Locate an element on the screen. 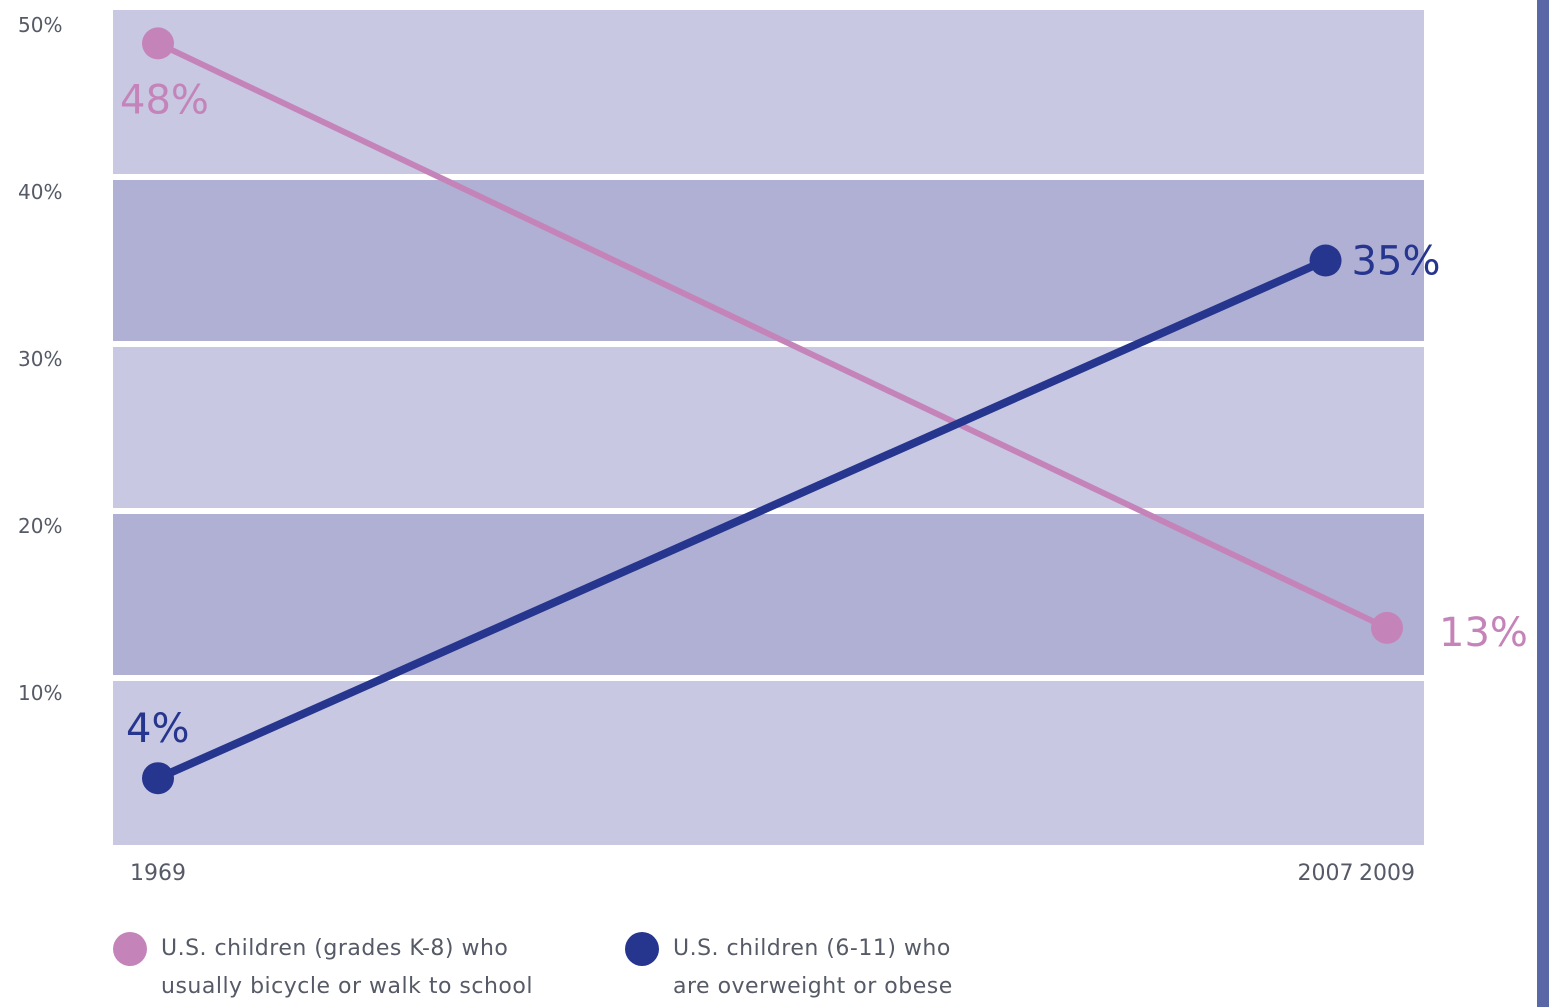 This screenshot has width=1549, height=1007. data-label: 4% is located at coordinates (157, 729).